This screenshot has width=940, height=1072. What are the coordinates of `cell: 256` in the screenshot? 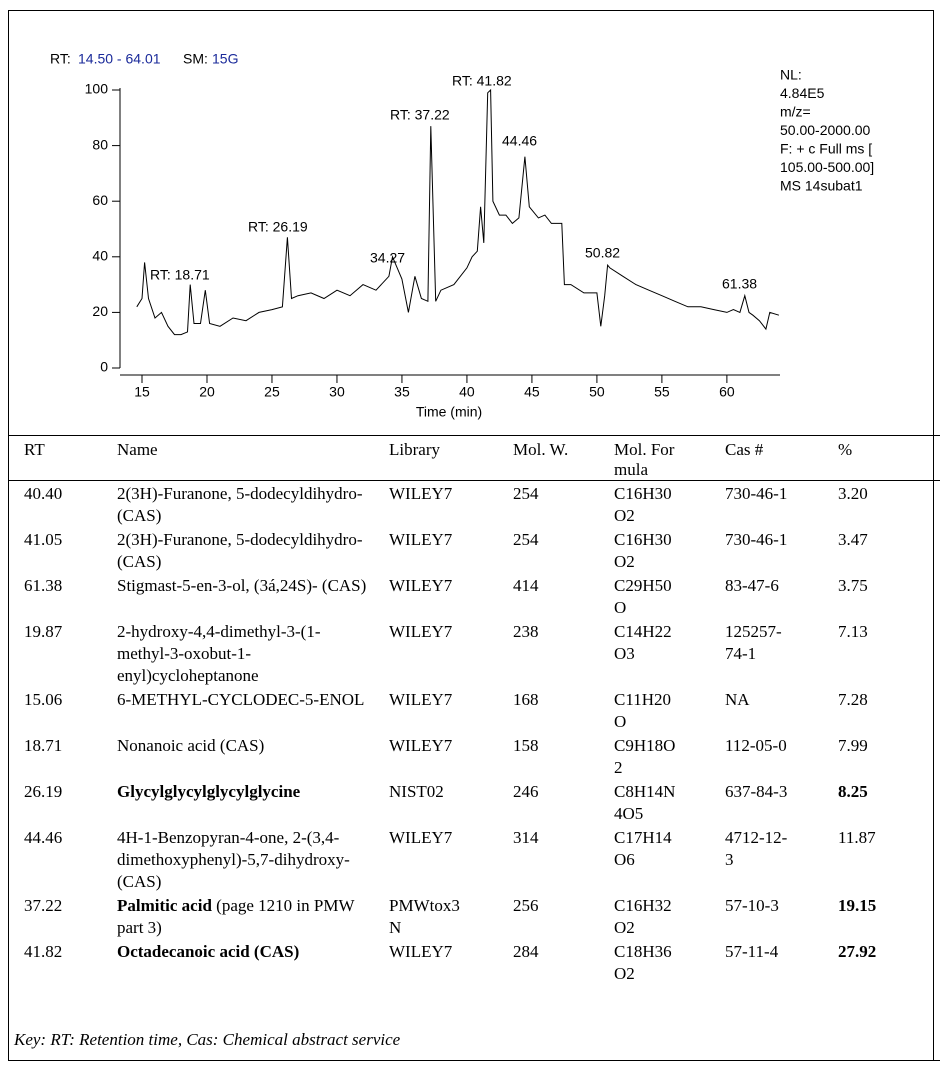 It's located at (547, 916).